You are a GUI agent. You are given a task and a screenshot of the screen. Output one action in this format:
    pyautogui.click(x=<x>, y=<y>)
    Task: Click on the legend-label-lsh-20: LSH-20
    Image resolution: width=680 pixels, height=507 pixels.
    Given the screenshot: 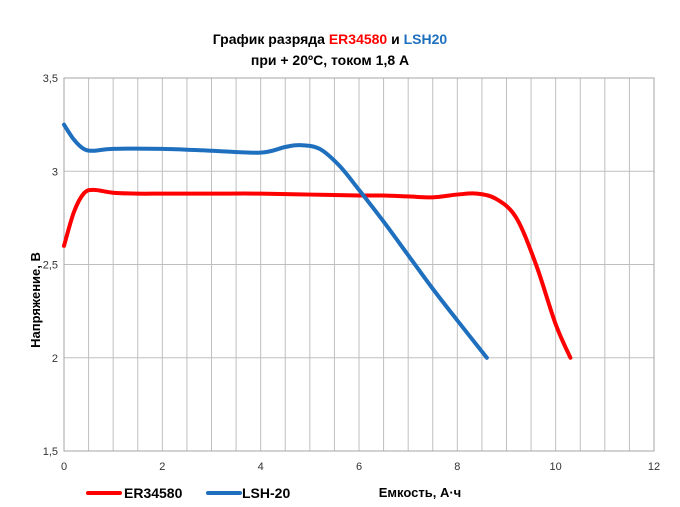 What is the action you would take?
    pyautogui.click(x=266, y=493)
    